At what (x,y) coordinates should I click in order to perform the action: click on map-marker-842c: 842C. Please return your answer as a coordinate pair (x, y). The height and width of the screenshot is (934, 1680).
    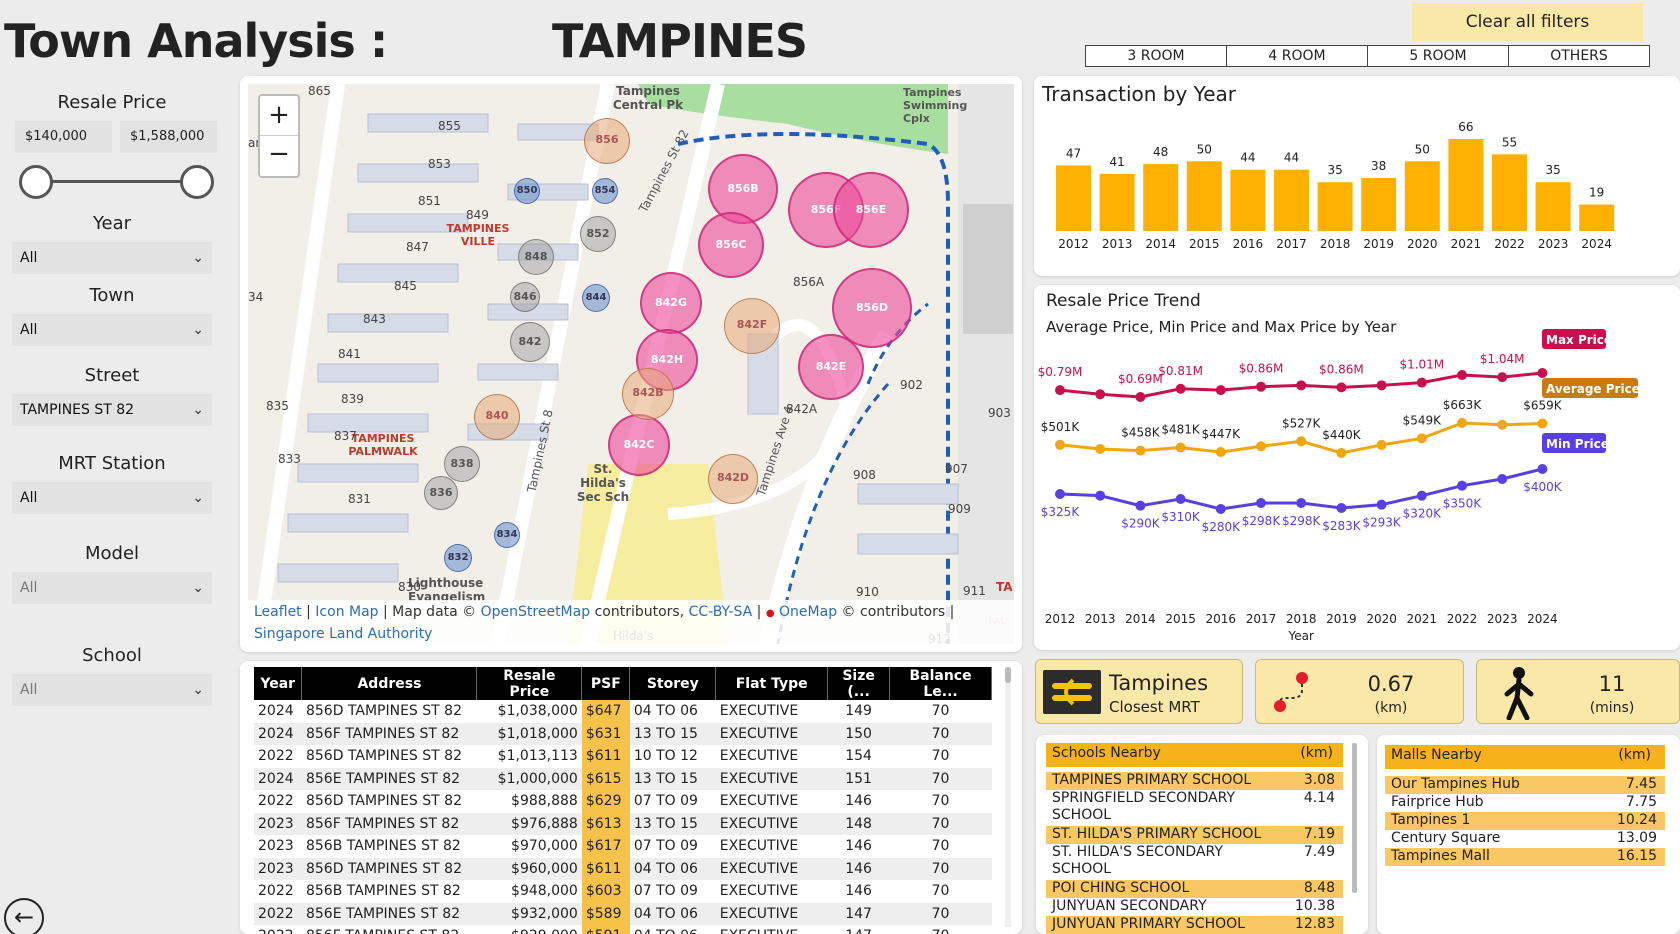
    Looking at the image, I should click on (639, 445).